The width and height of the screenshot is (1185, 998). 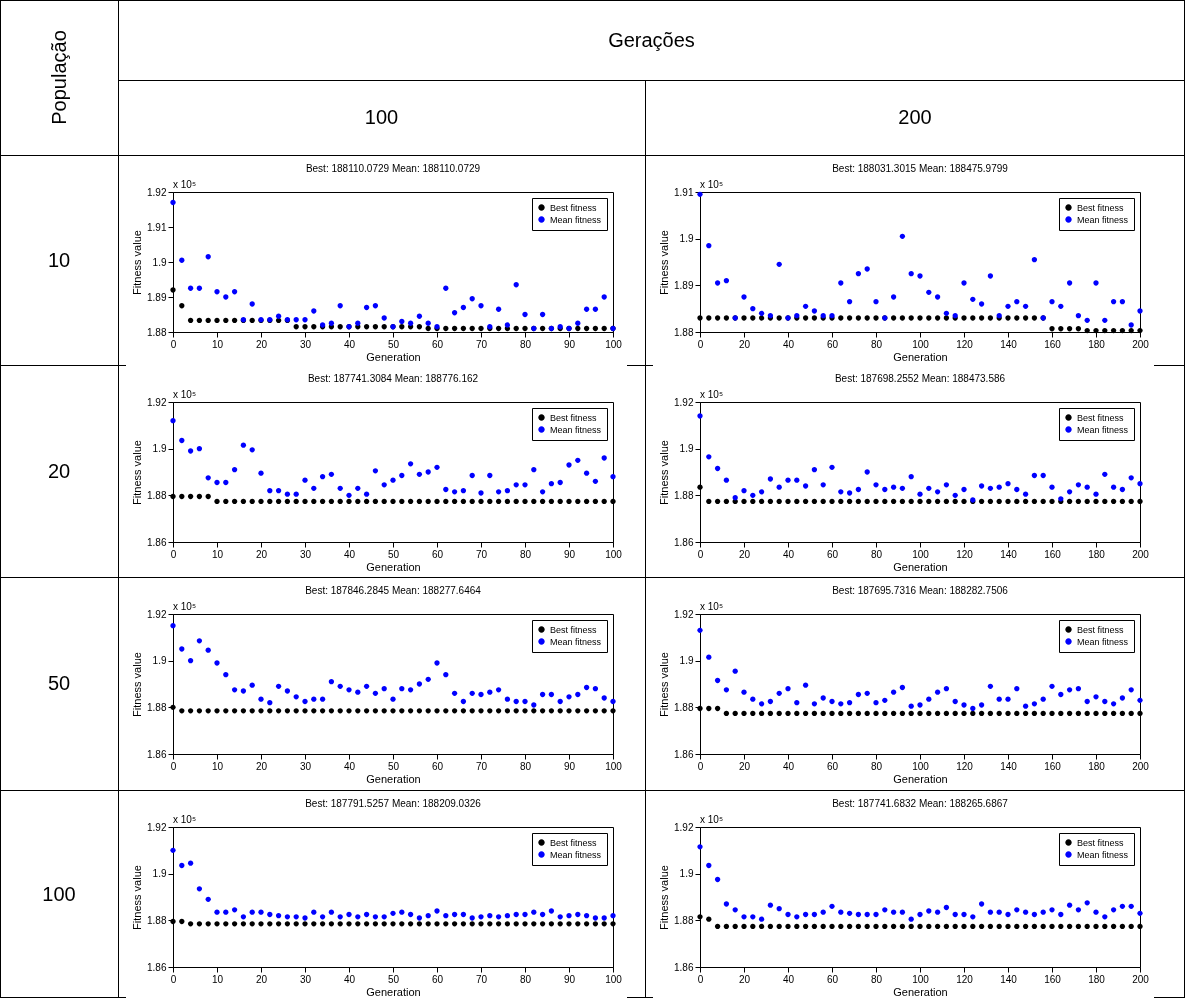 What do you see at coordinates (59, 260) in the screenshot?
I see `text: 10` at bounding box center [59, 260].